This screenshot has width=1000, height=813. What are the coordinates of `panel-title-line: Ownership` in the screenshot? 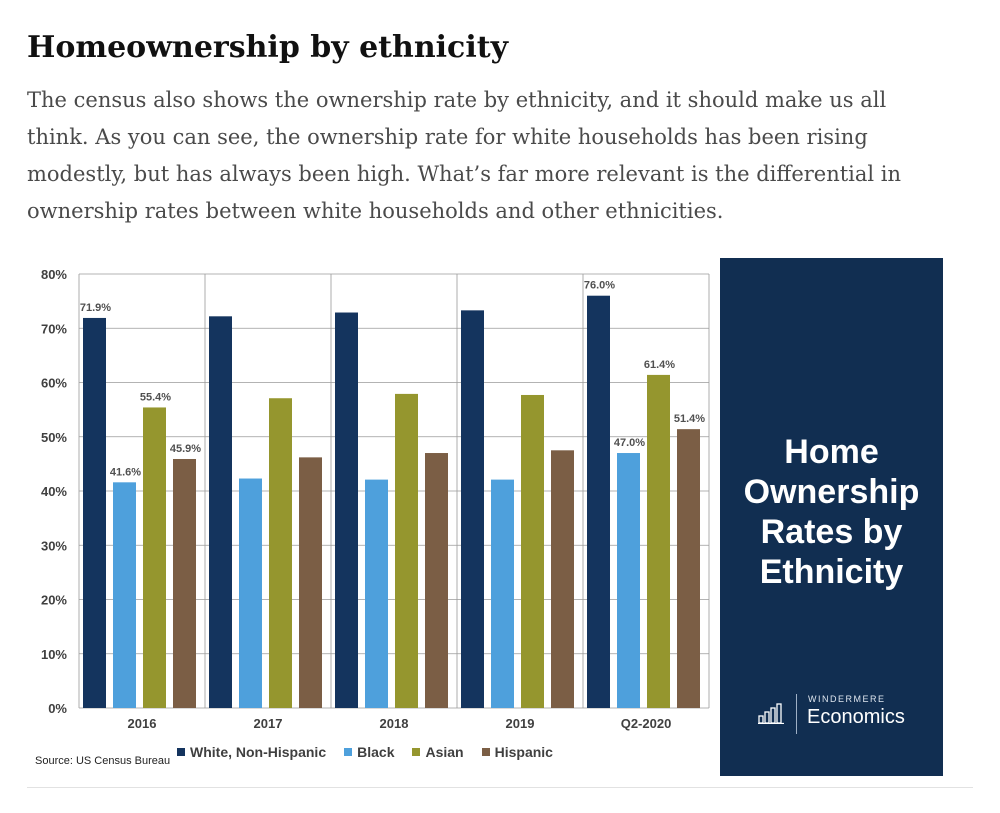 It's located at (831, 492).